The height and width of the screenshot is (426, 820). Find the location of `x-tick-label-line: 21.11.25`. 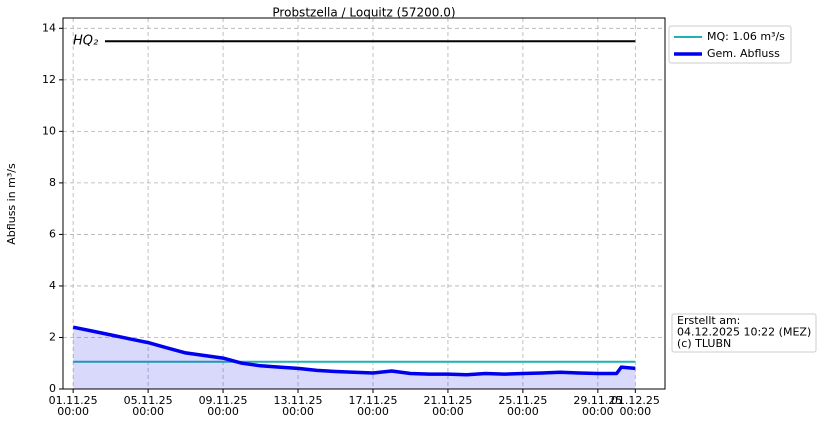

x-tick-label-line: 21.11.25 is located at coordinates (447, 400).